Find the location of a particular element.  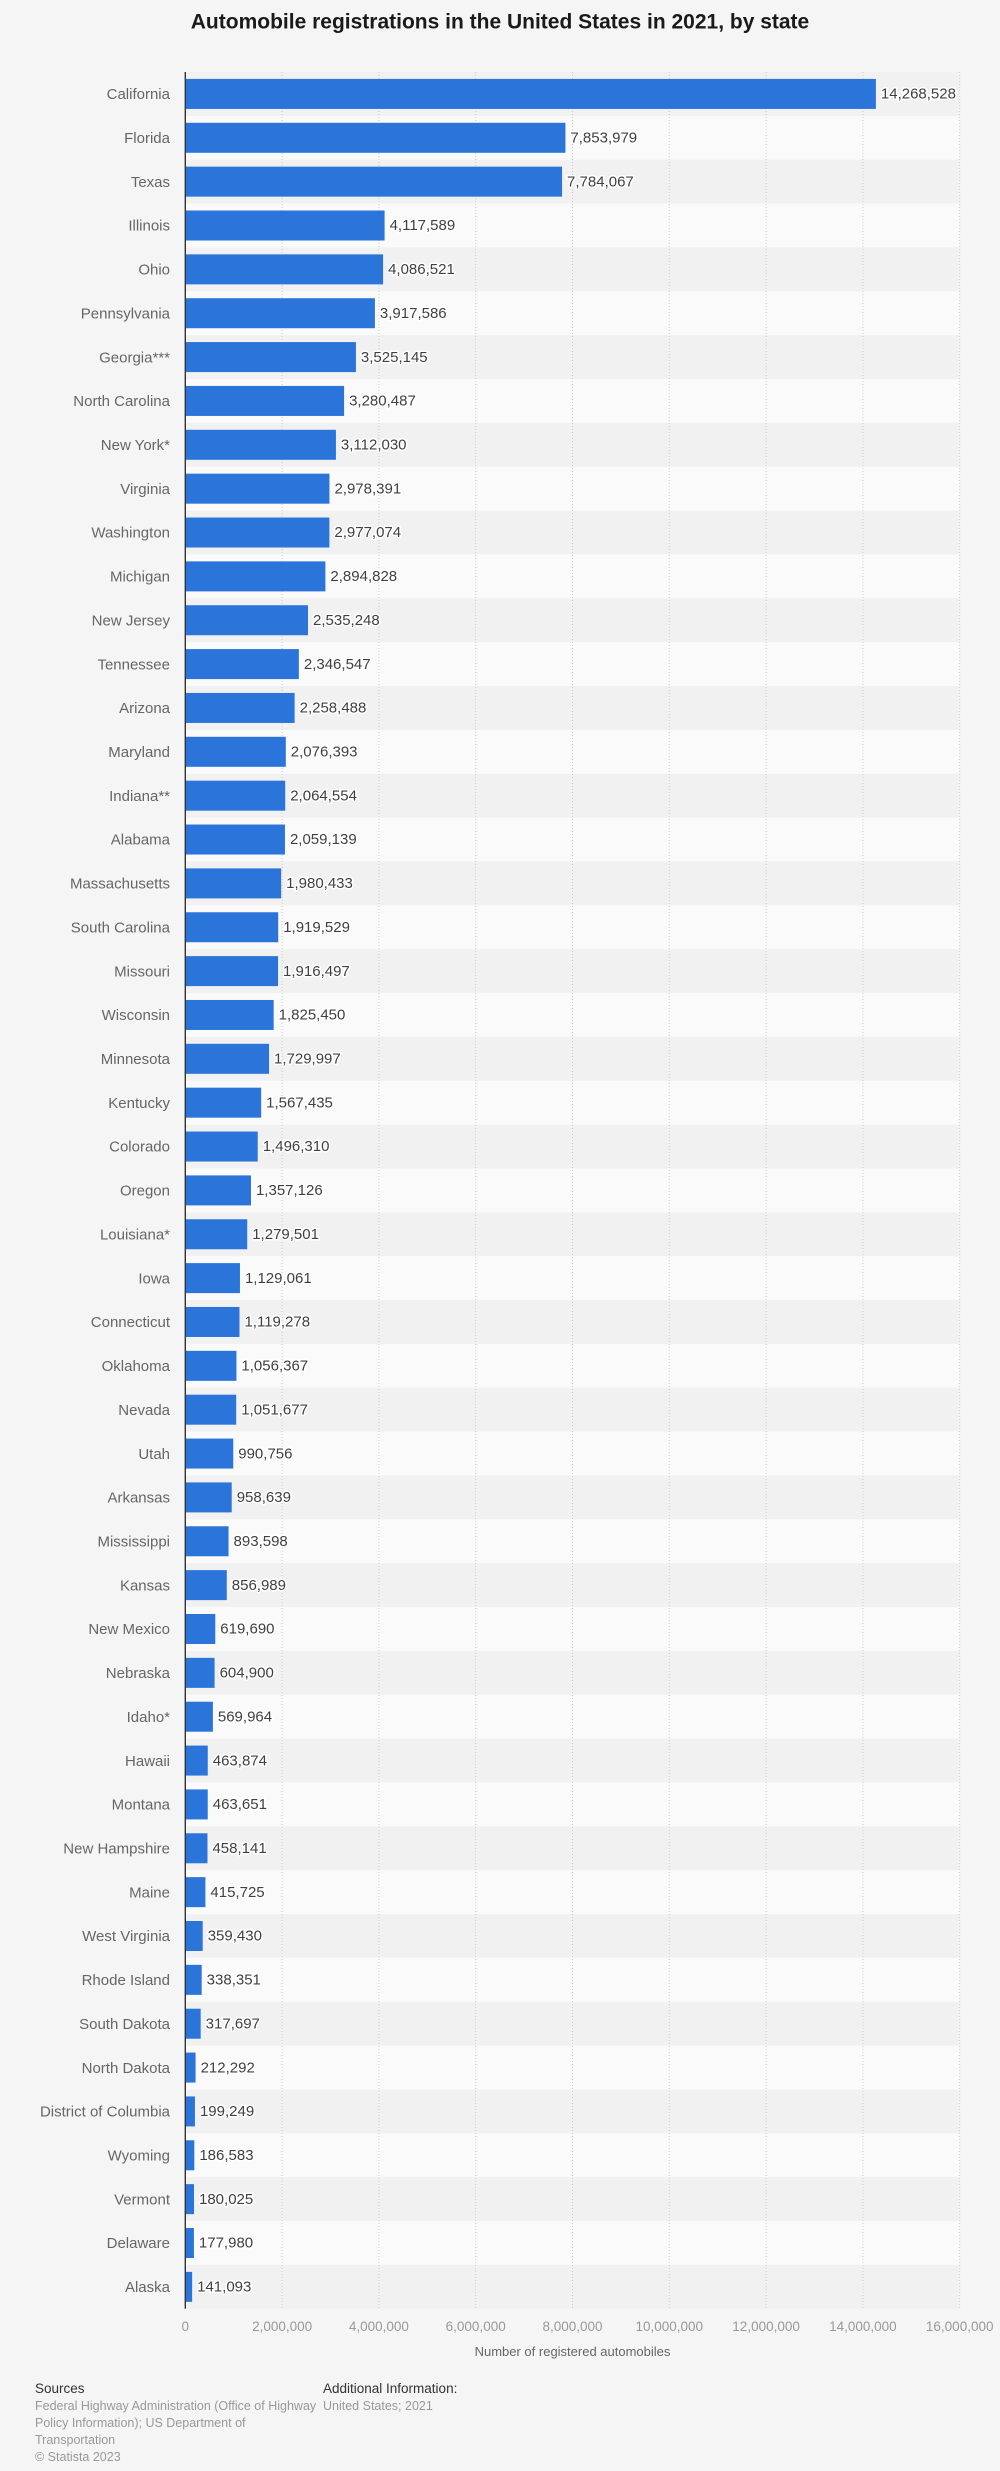

svg-text: Transportation is located at coordinates (75, 2440).